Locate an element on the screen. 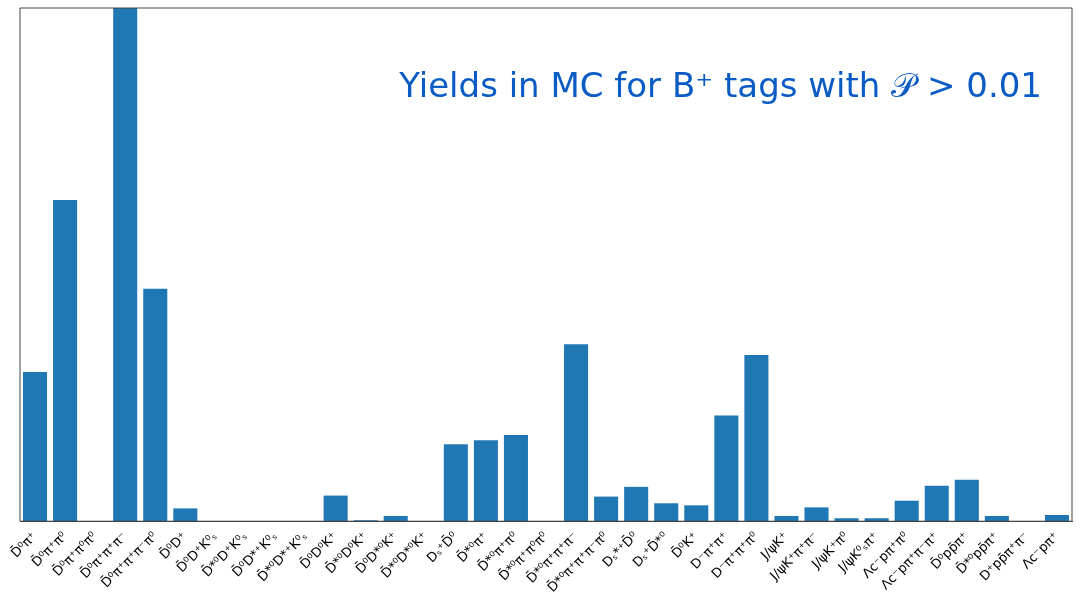  text: Yields in MC for B⁺ tags with 𝒫 > 0.01 is located at coordinates (720, 84).